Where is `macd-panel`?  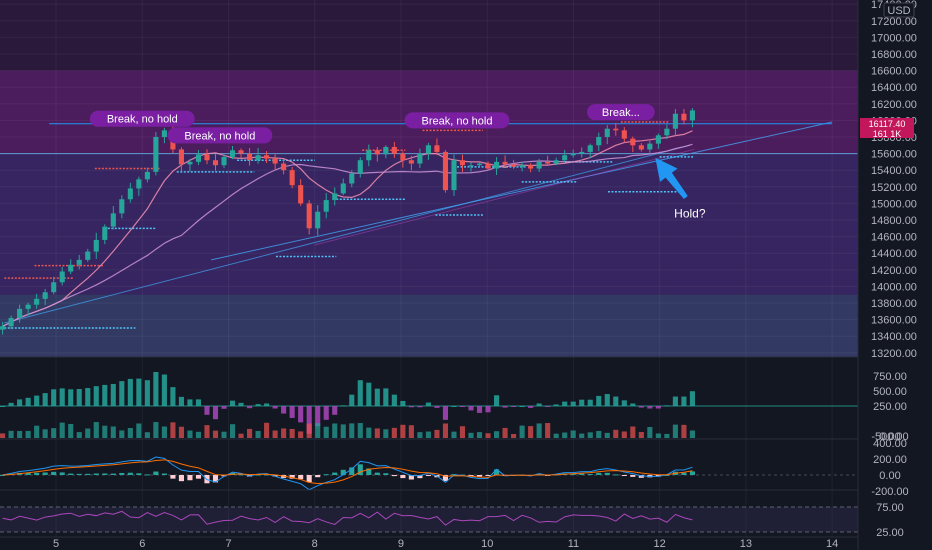
macd-panel is located at coordinates (429, 473).